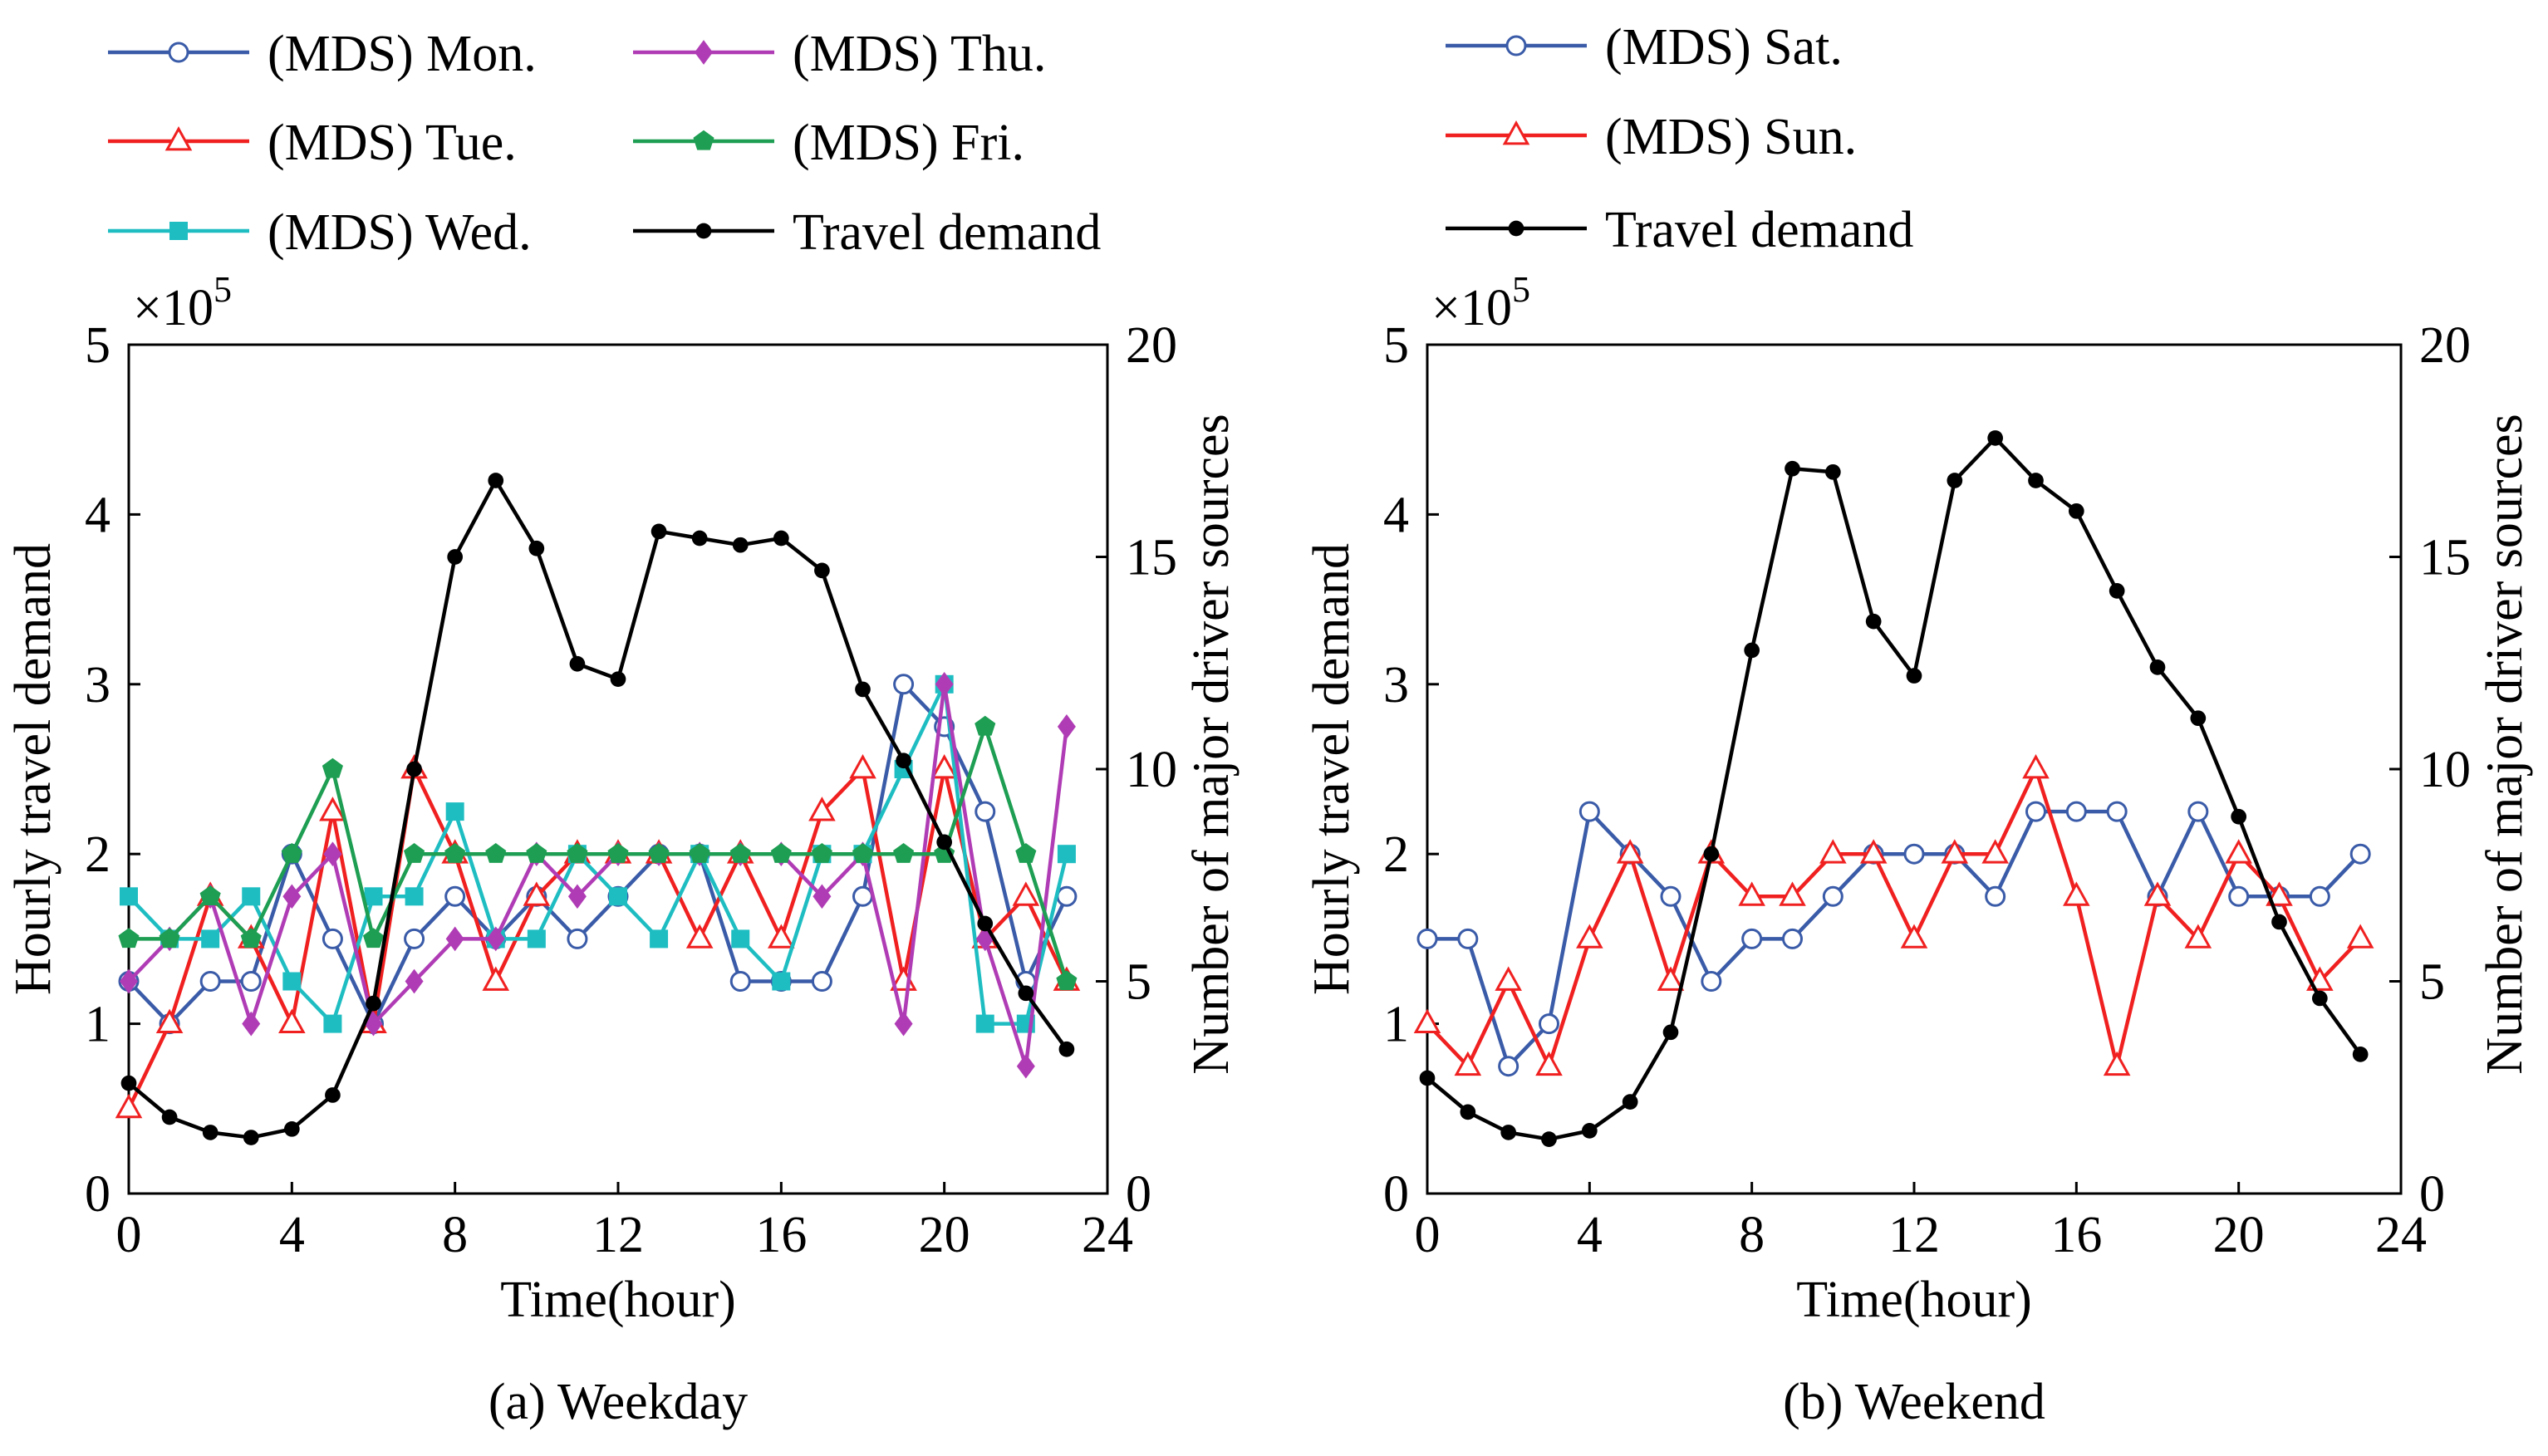 Image resolution: width=2548 pixels, height=1456 pixels. What do you see at coordinates (1893, 915) in the screenshot?
I see `series-mds-sun` at bounding box center [1893, 915].